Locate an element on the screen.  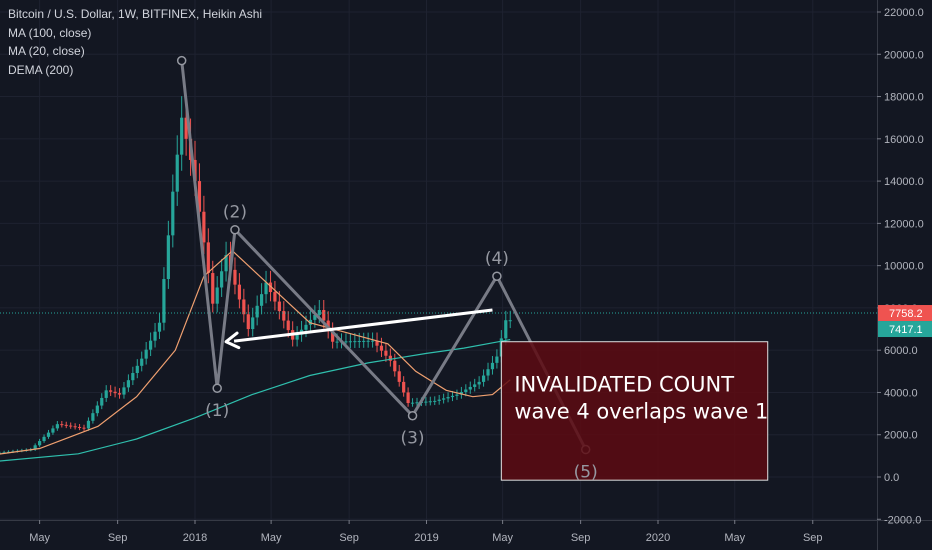
y-tick-label: 2000.0 is located at coordinates (901, 436).